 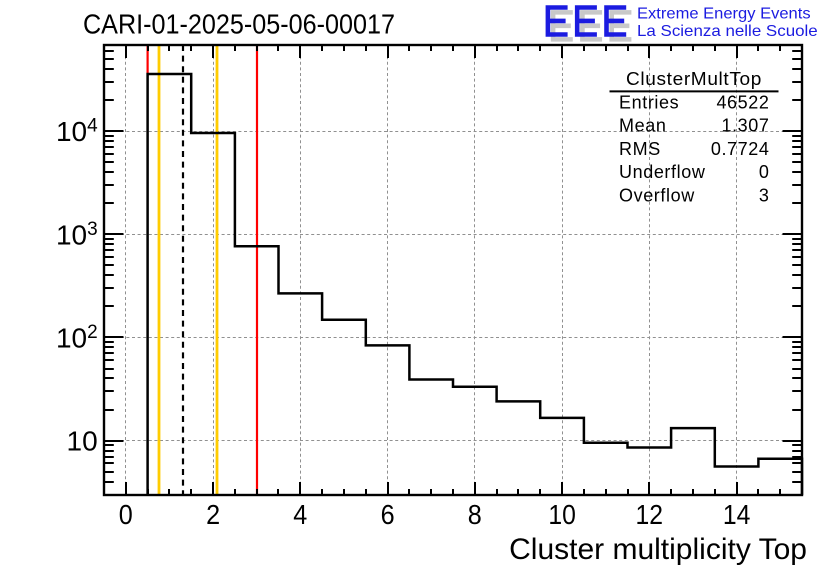 I want to click on svg-text: Overflow, so click(x=657, y=196).